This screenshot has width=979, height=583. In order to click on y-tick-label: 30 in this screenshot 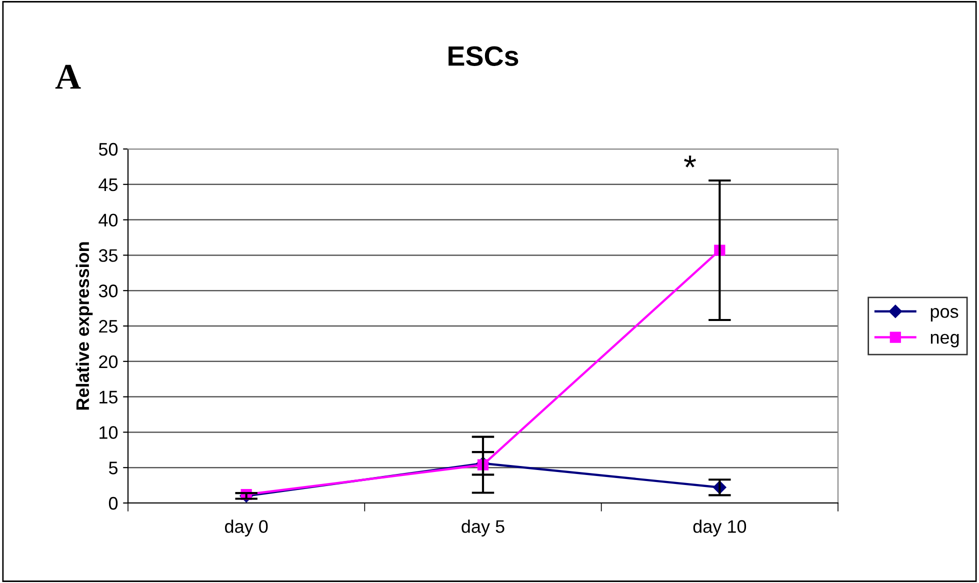, I will do `click(108, 291)`.